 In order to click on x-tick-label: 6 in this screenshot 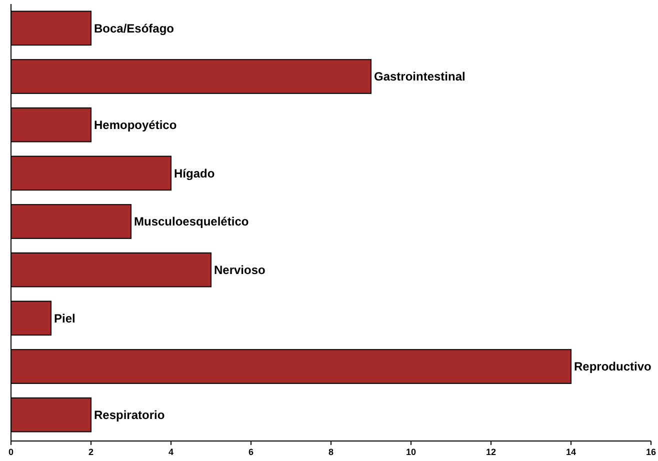, I will do `click(251, 452)`.